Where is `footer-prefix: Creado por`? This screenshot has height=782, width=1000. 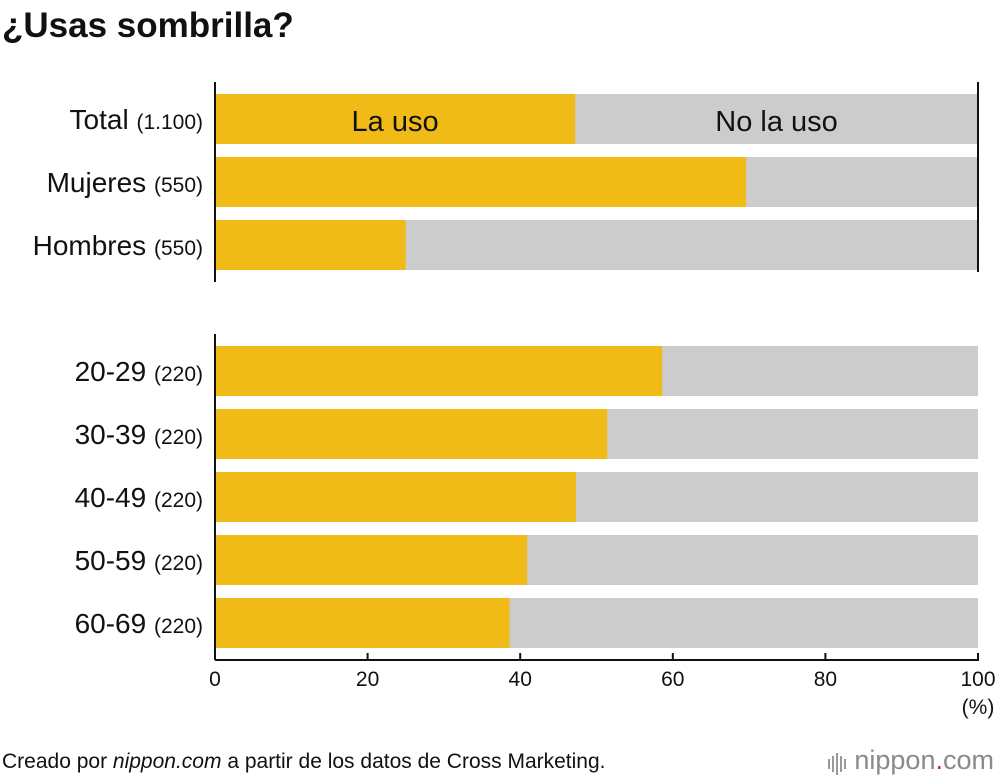
footer-prefix: Creado por is located at coordinates (57, 761).